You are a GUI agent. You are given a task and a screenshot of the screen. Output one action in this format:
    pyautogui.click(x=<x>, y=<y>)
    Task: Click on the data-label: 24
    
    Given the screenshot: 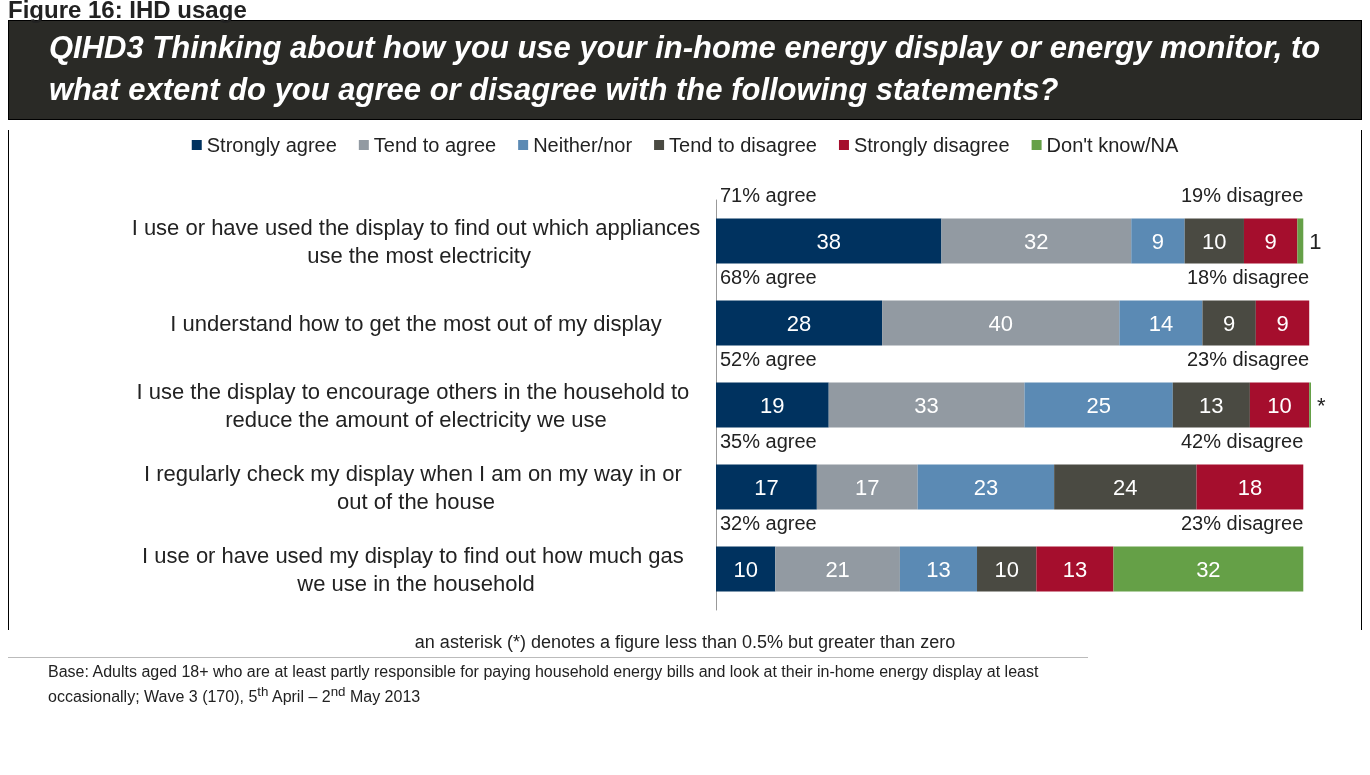 What is the action you would take?
    pyautogui.click(x=1125, y=487)
    